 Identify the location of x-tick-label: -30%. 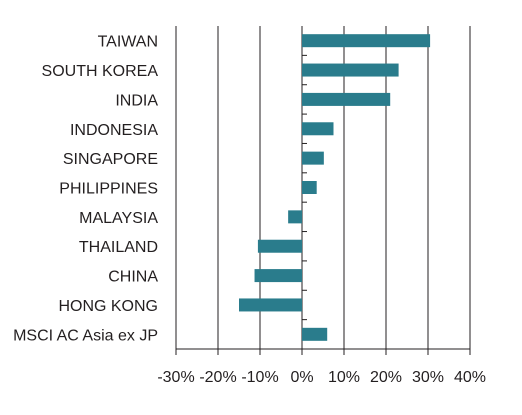
(175, 377).